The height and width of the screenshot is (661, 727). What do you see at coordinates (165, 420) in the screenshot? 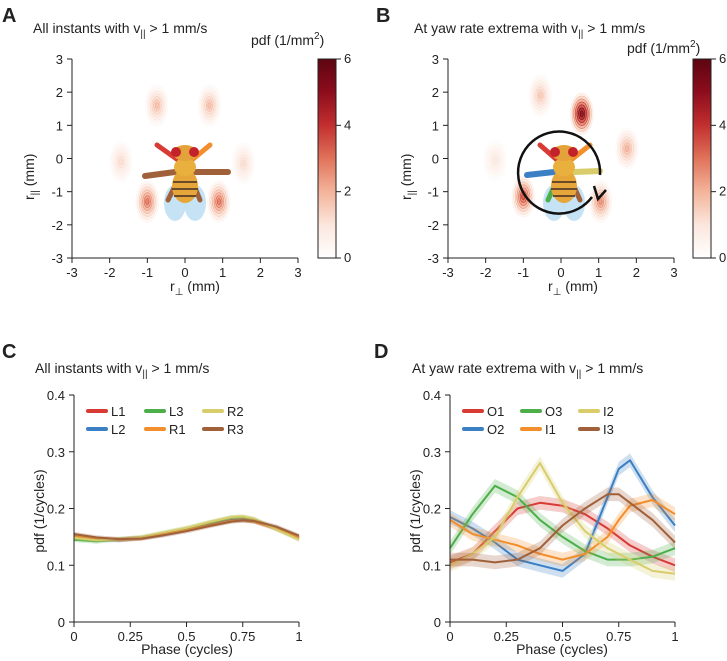
I see `panel-c-legend: L1 L2 L3 R1 R2 R3` at bounding box center [165, 420].